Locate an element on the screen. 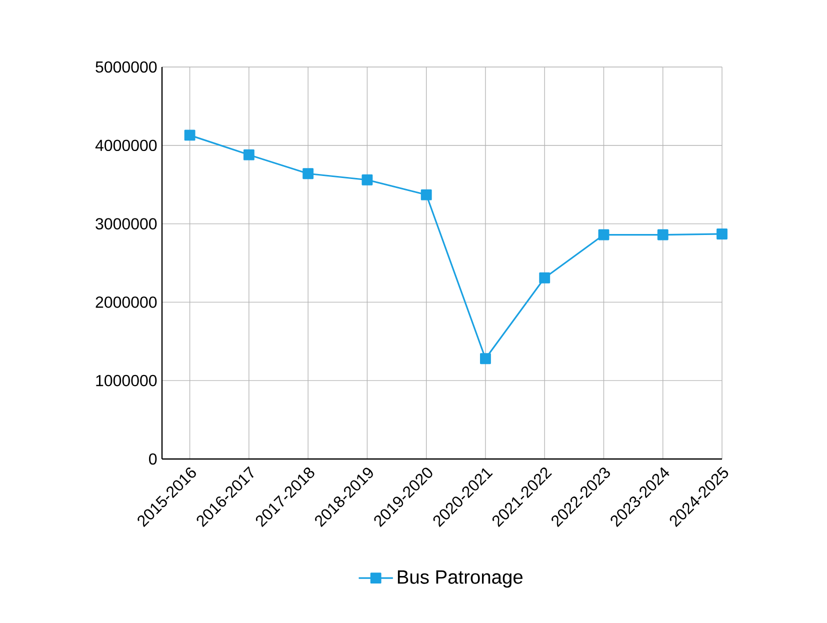  y-tick-label: 3000000 is located at coordinates (126, 224).